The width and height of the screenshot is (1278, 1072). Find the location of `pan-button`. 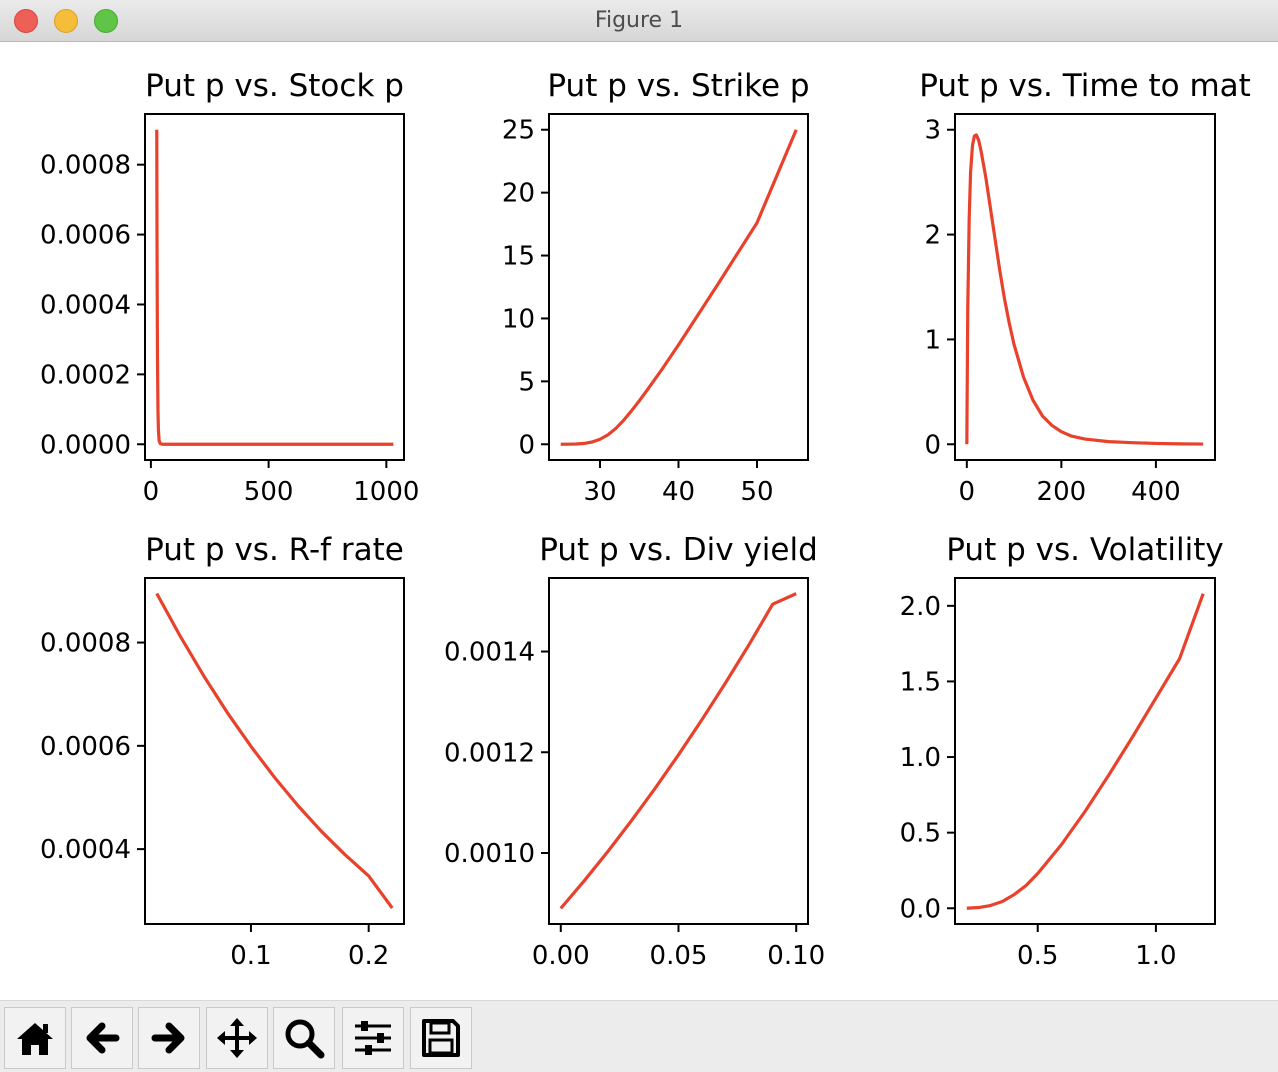

pan-button is located at coordinates (237, 1038).